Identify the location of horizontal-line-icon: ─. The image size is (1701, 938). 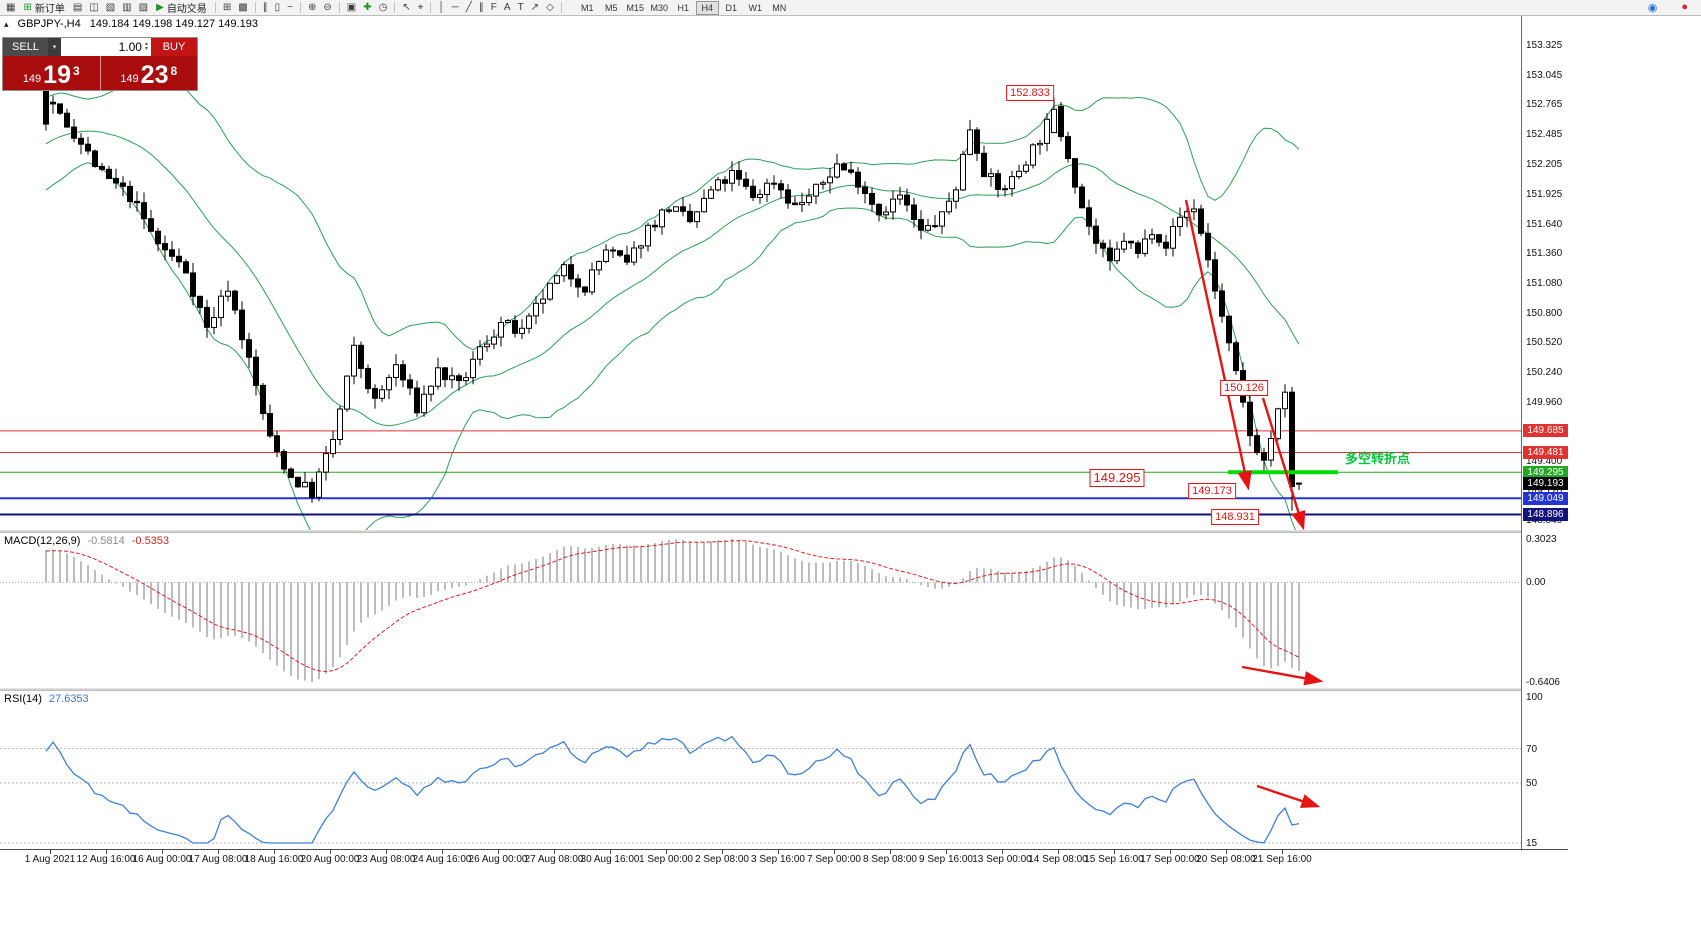
(455, 8).